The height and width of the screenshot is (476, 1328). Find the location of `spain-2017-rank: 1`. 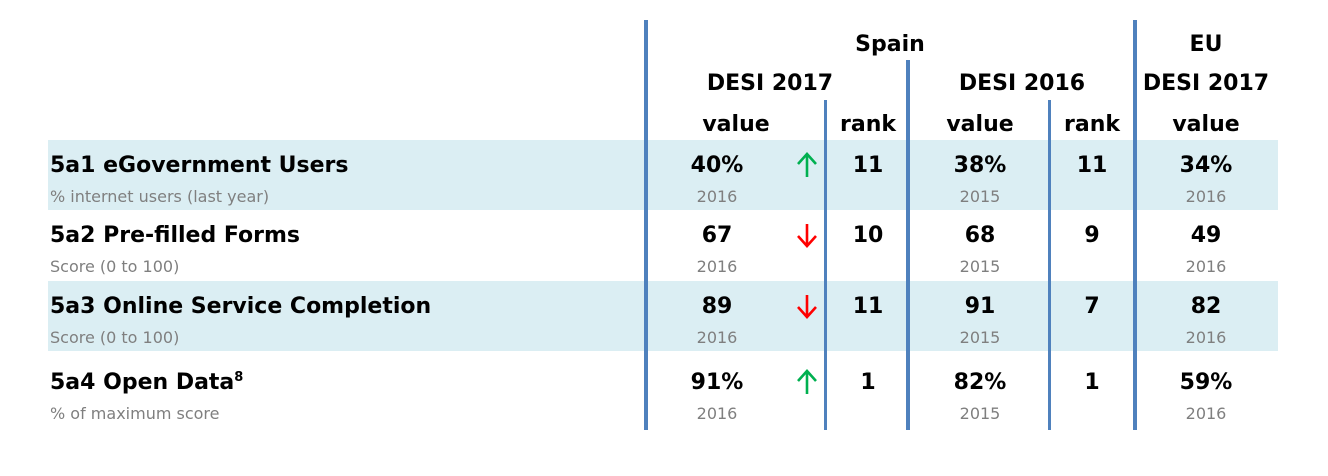

spain-2017-rank: 1 is located at coordinates (868, 382).